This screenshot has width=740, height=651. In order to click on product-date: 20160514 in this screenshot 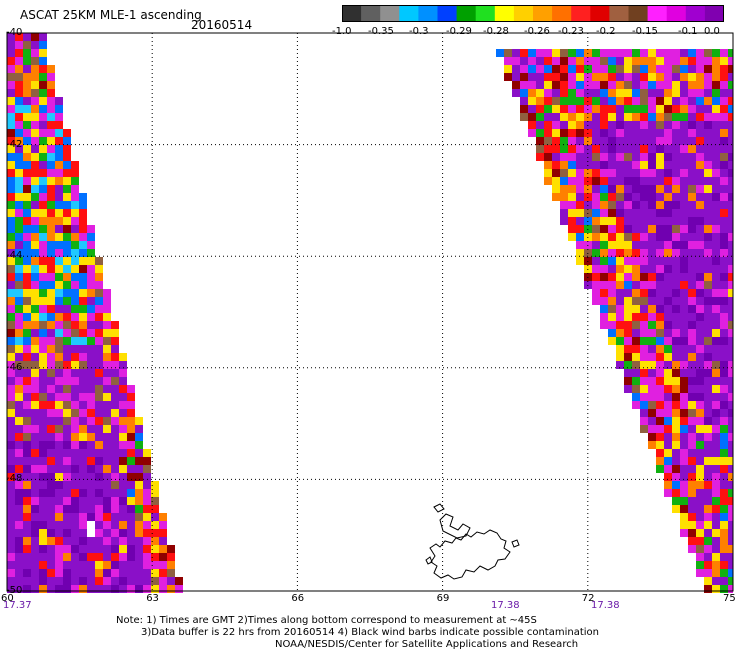, I will do `click(222, 25)`.